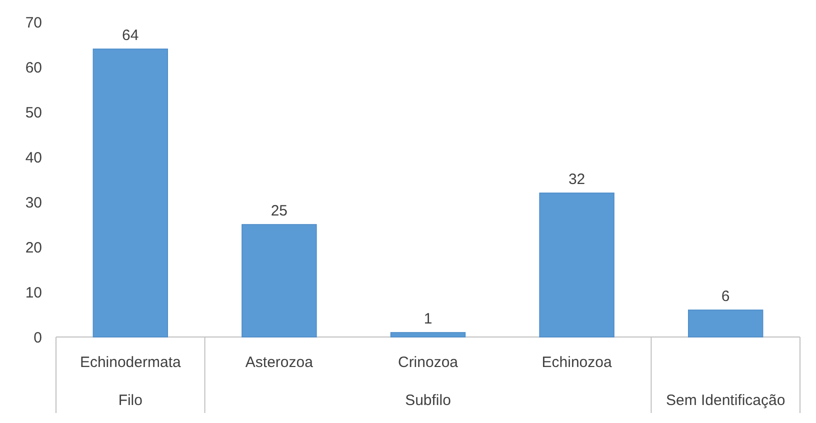 This screenshot has width=816, height=423. Describe the element at coordinates (279, 362) in the screenshot. I see `x-tick-label: Asterozoa` at that location.